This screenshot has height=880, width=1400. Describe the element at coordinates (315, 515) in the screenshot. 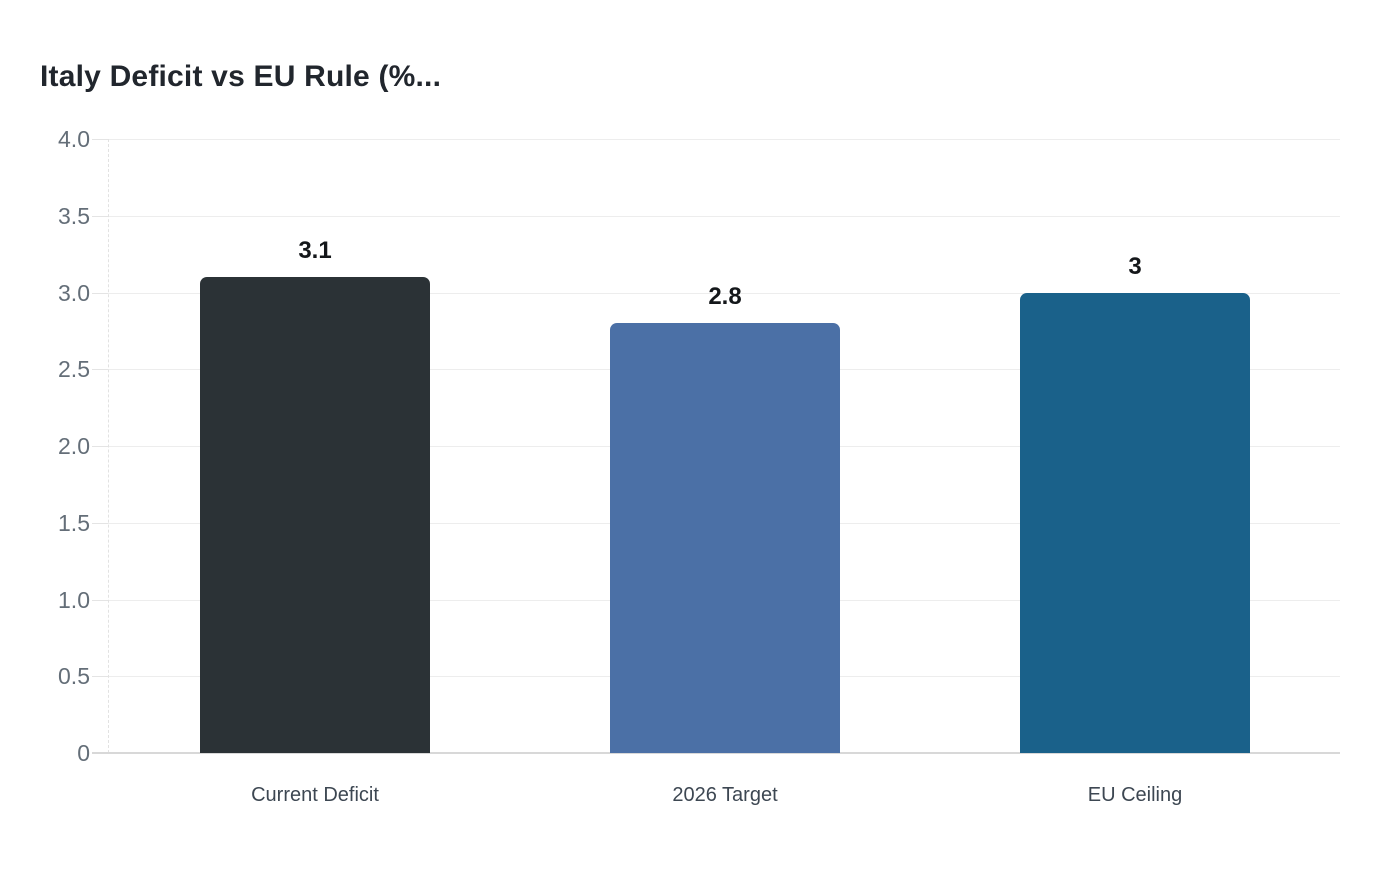

I see `bar-current-deficit` at that location.